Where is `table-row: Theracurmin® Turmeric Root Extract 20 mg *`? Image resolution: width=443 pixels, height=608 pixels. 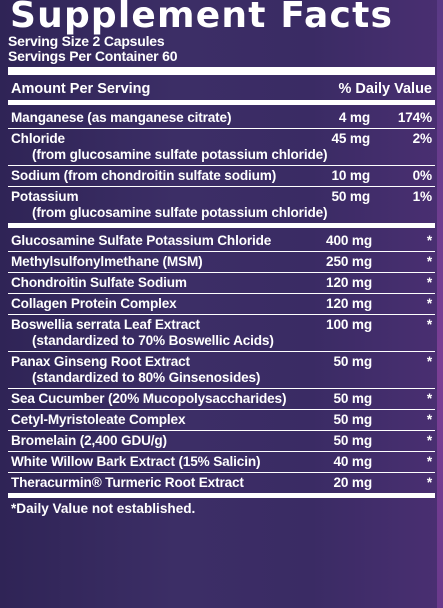
table-row: Theracurmin® Turmeric Root Extract 20 mg * is located at coordinates (221, 483).